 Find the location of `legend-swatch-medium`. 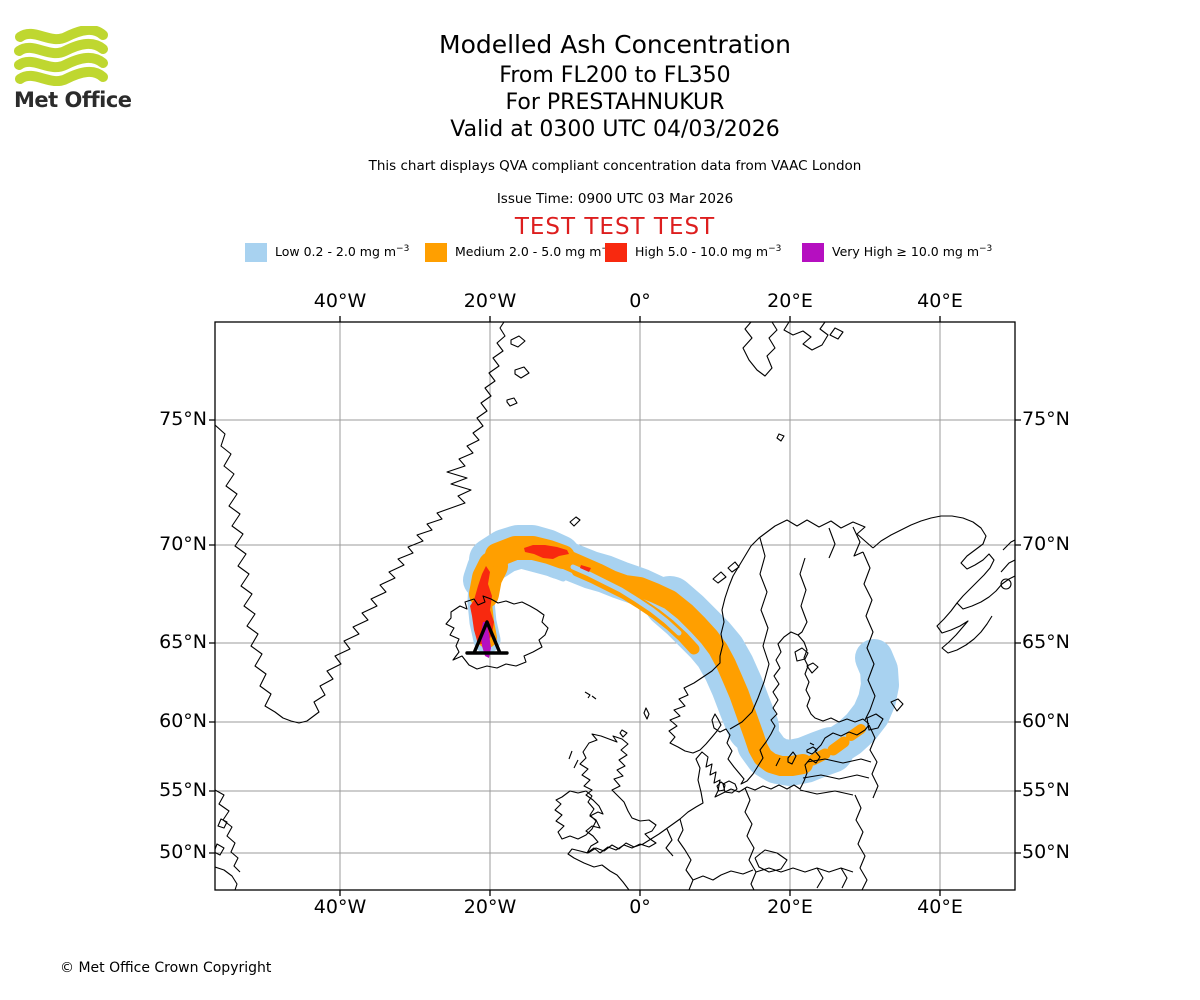

legend-swatch-medium is located at coordinates (436, 252).